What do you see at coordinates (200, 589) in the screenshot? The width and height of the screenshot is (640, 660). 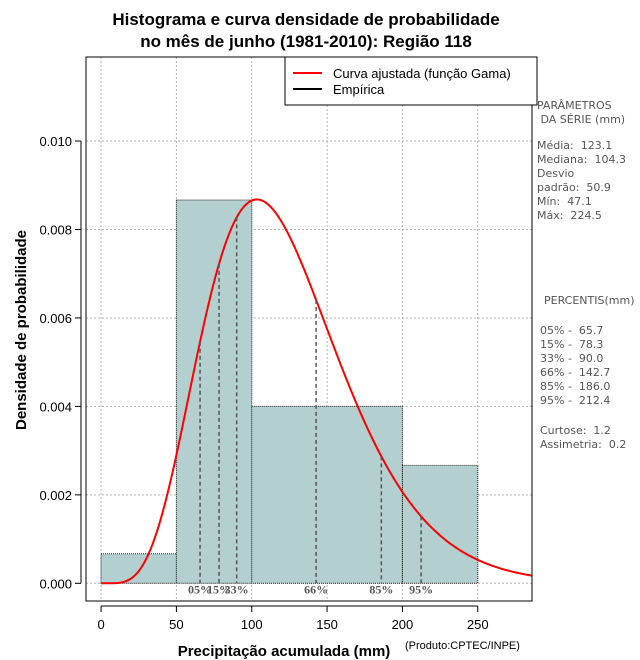 I see `percentile-label: 05%` at bounding box center [200, 589].